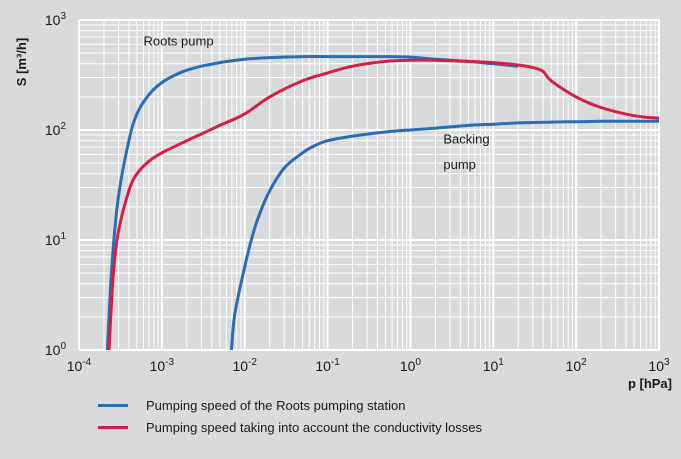  What do you see at coordinates (113, 427) in the screenshot?
I see `legend-swatch-red` at bounding box center [113, 427].